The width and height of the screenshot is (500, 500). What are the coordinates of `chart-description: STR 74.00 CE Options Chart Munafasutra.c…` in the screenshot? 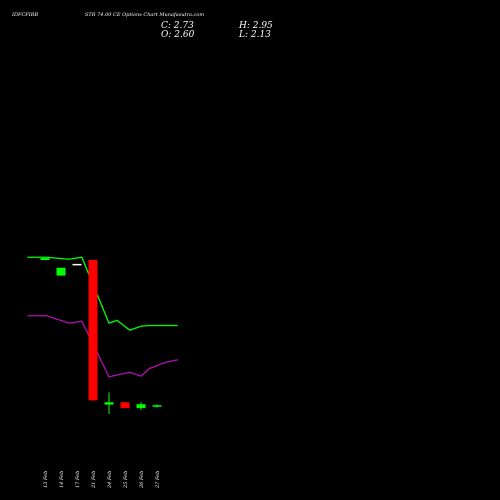 It's located at (145, 15).